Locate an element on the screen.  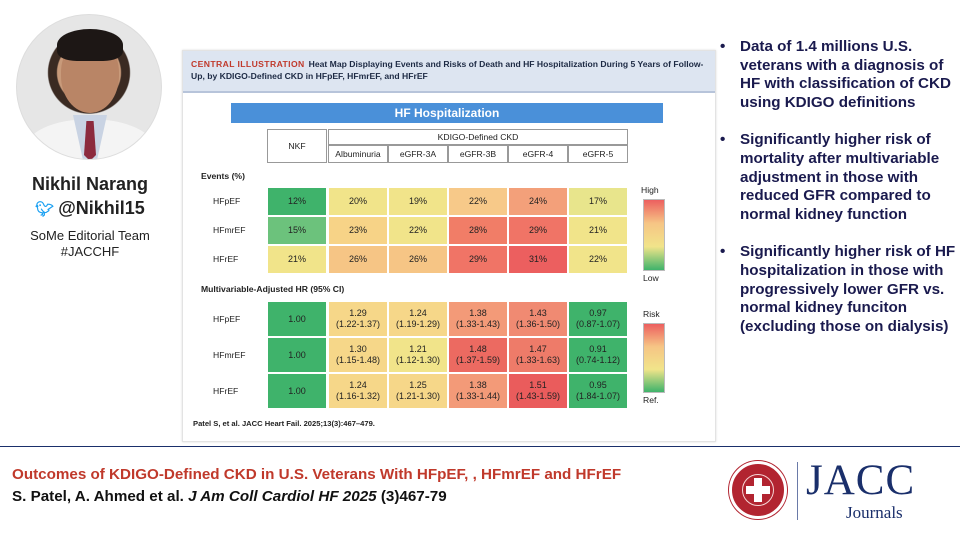
hr-value: 1.47 is located at coordinates (538, 349).